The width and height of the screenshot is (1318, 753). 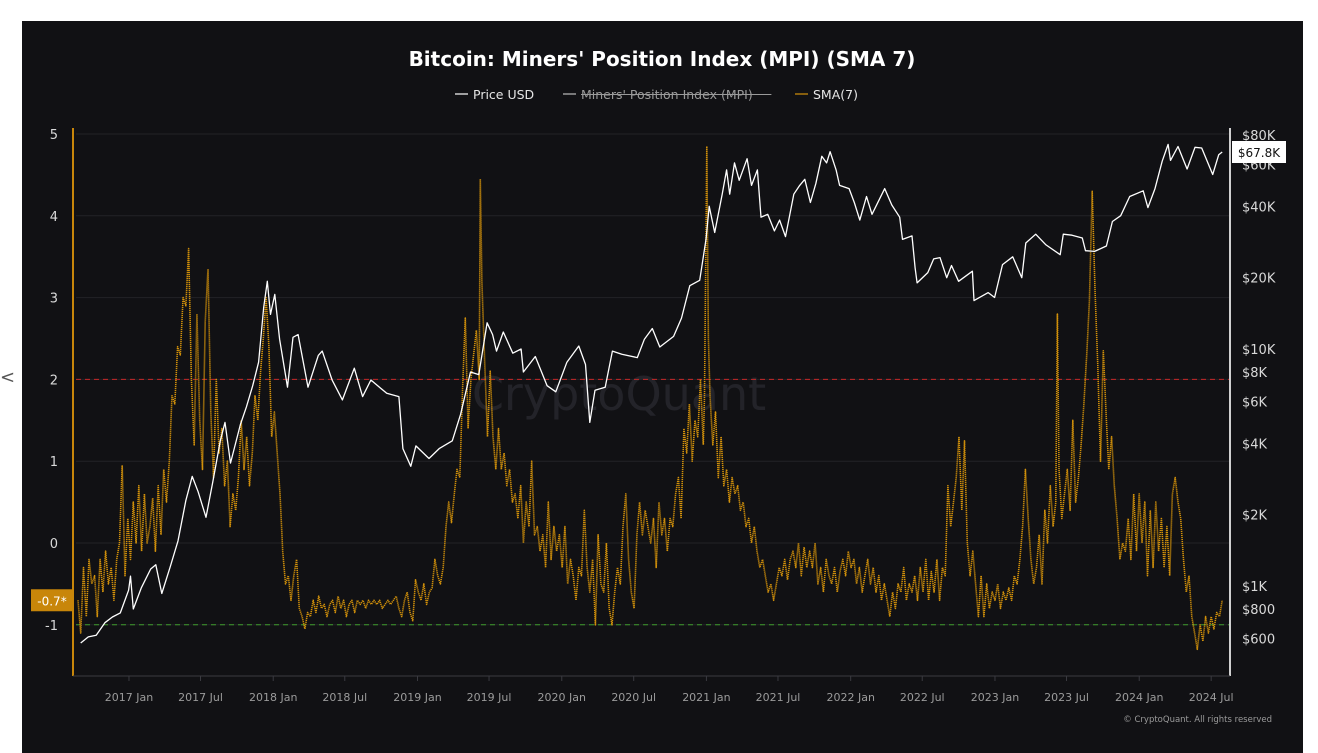 I want to click on x-tick-label: 2023 Jan, so click(x=995, y=697).